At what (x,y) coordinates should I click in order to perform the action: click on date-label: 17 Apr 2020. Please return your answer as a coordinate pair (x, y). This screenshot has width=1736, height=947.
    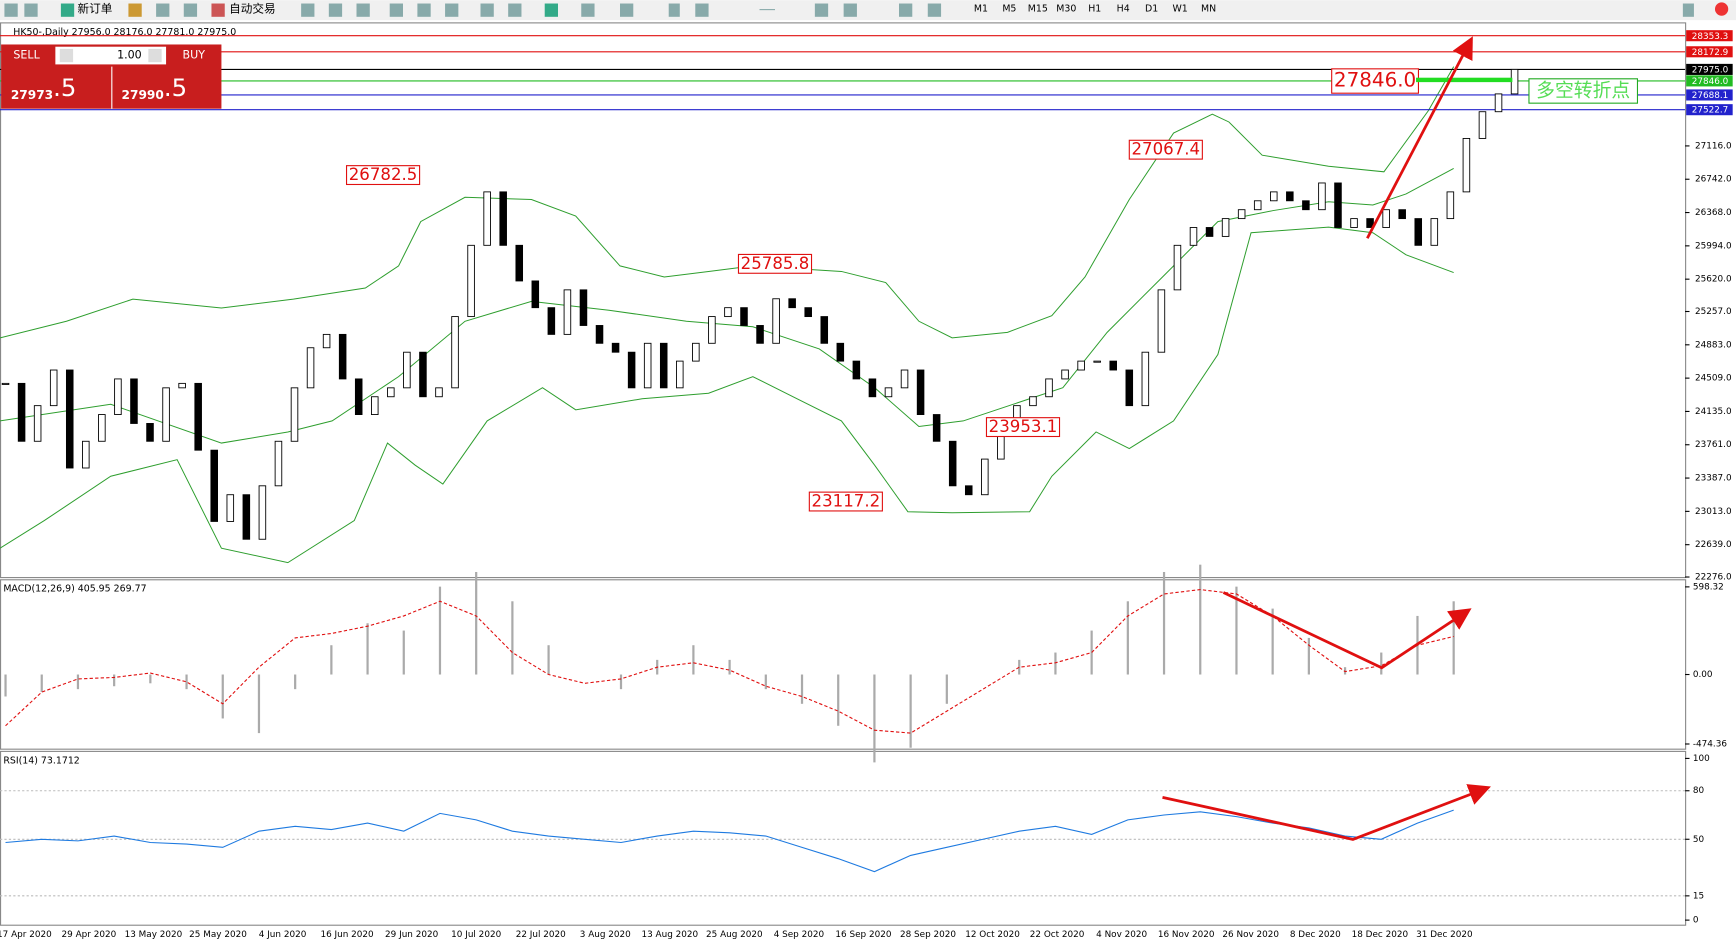
    Looking at the image, I should click on (26, 935).